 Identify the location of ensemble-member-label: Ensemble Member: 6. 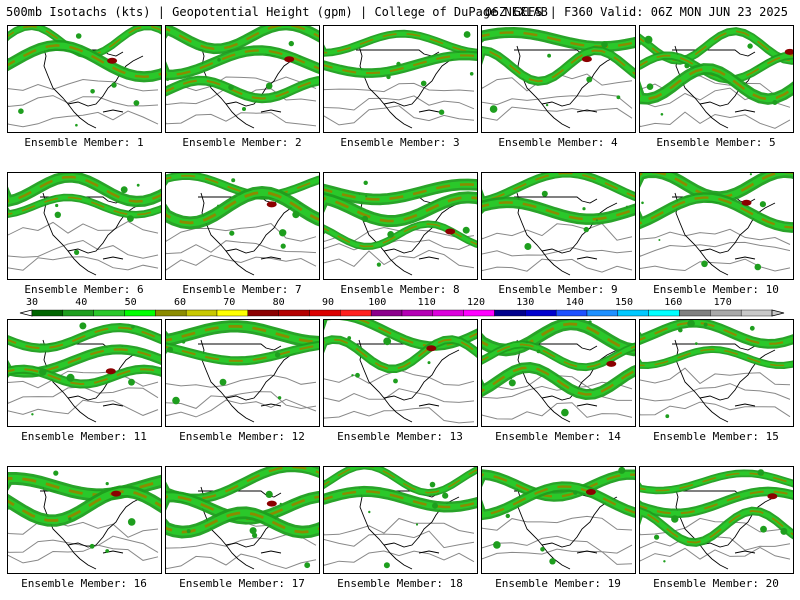
(84, 289).